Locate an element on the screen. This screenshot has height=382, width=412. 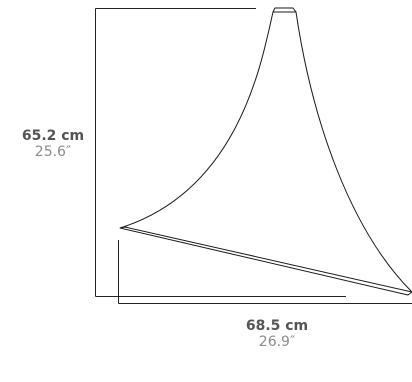
width-label: 68.5 cm 26.9″ is located at coordinates (277, 334).